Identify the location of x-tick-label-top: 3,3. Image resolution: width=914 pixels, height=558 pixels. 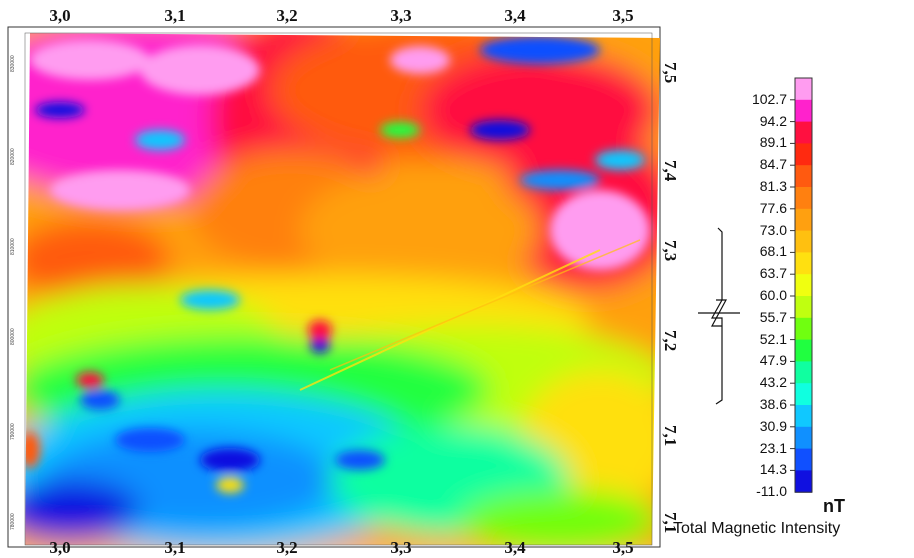
(401, 15).